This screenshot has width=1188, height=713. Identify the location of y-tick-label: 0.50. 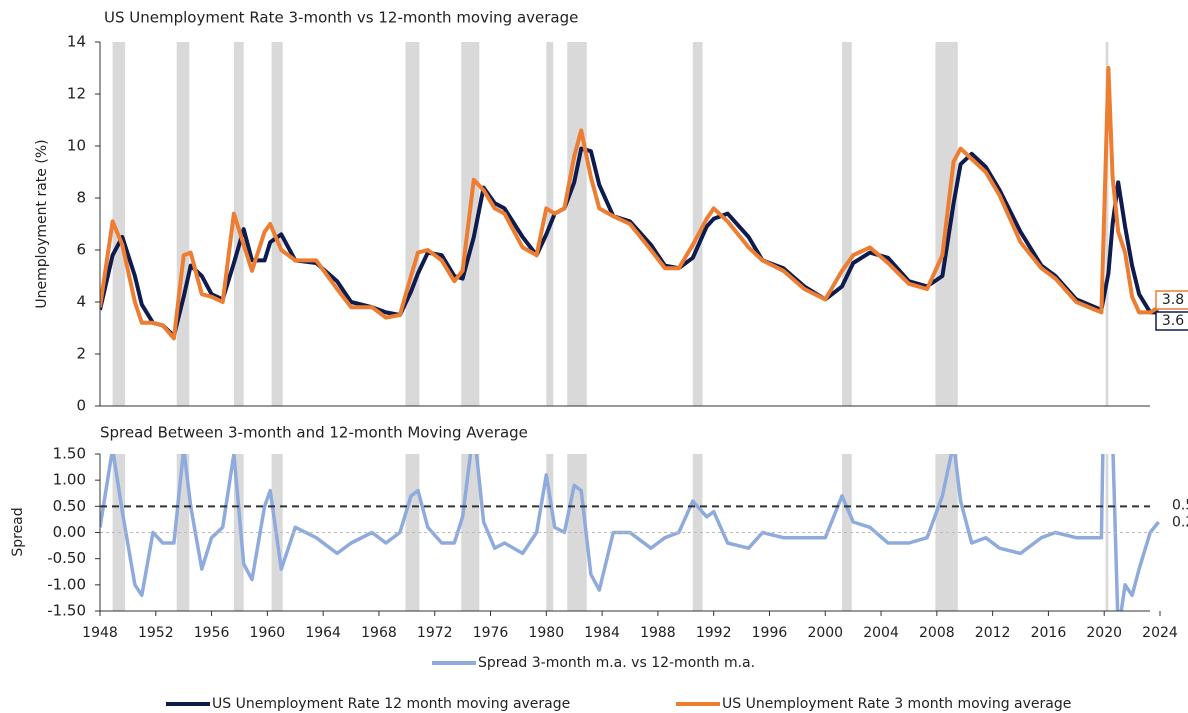
(69, 506).